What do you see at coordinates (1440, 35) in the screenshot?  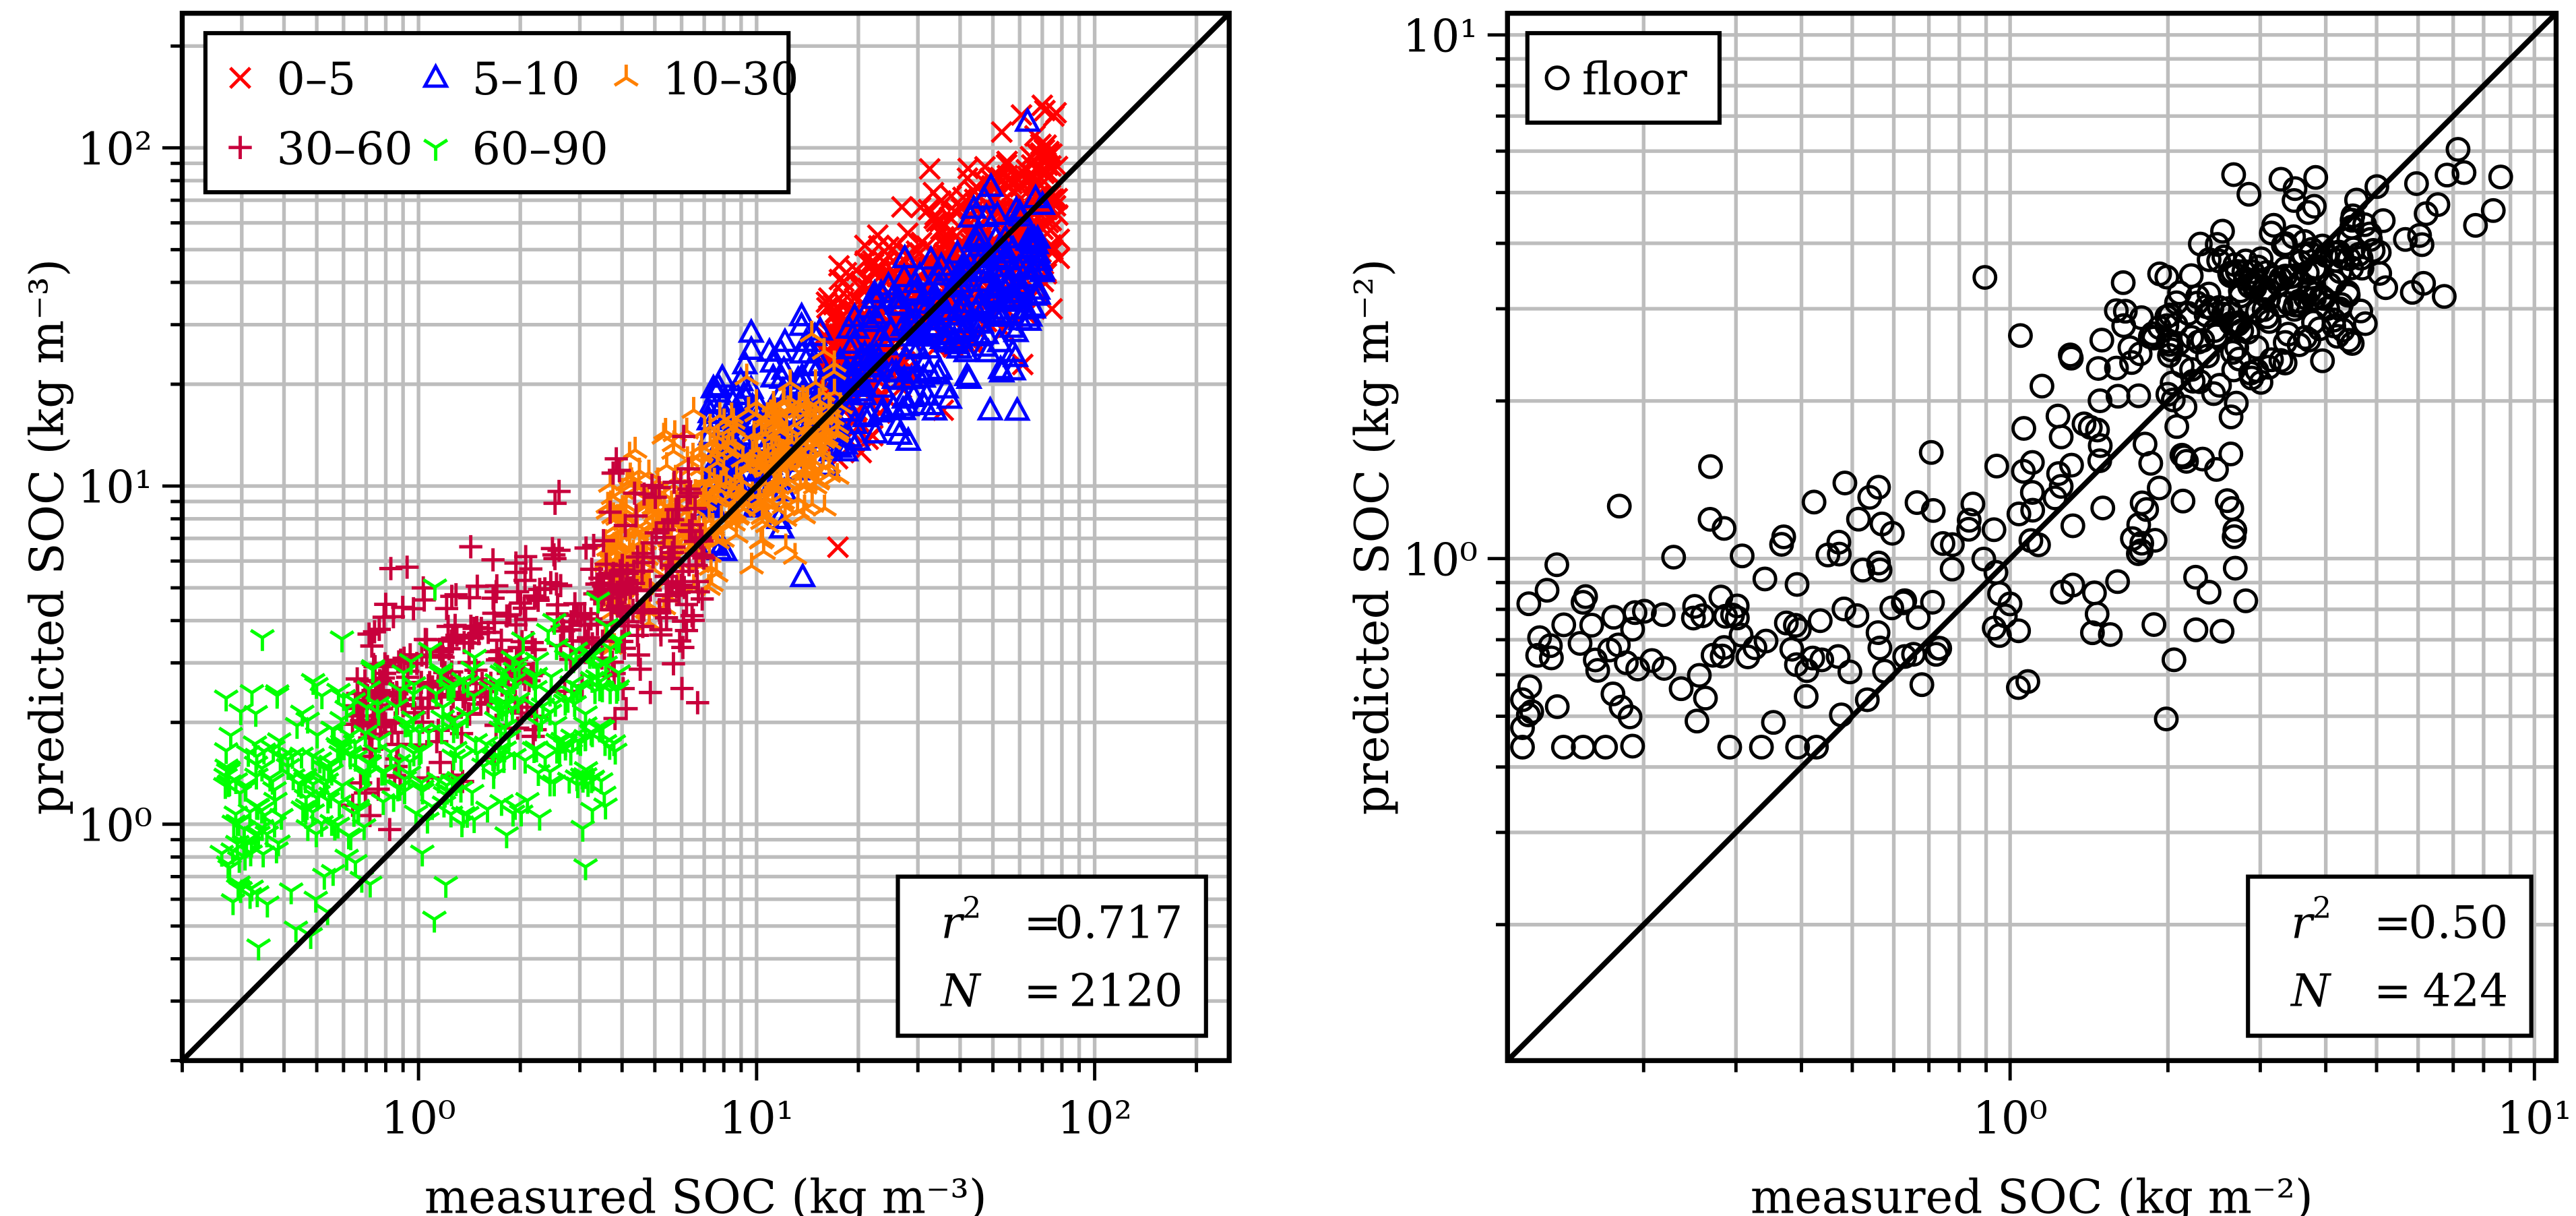 I see `y-tick-label: 10¹` at bounding box center [1440, 35].